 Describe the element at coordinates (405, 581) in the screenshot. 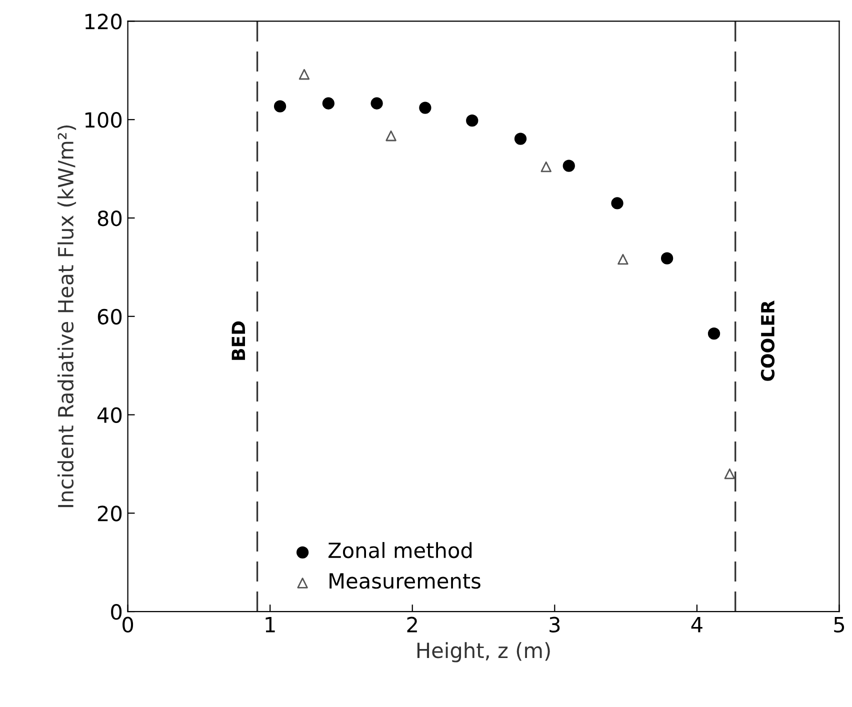

I see `legend-label: Measurements` at that location.